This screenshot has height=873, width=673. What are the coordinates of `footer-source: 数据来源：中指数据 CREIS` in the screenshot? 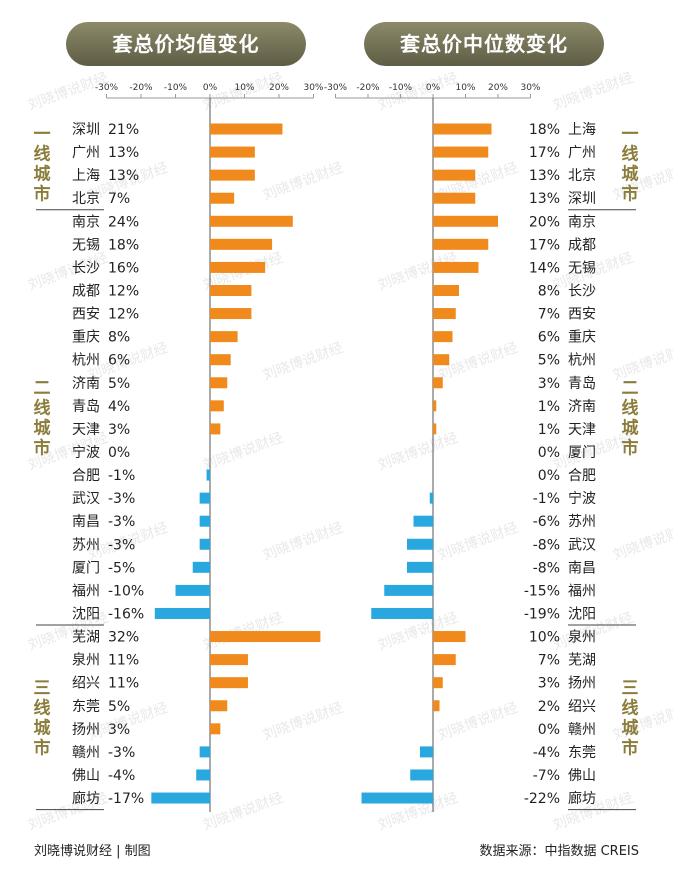 It's located at (559, 851).